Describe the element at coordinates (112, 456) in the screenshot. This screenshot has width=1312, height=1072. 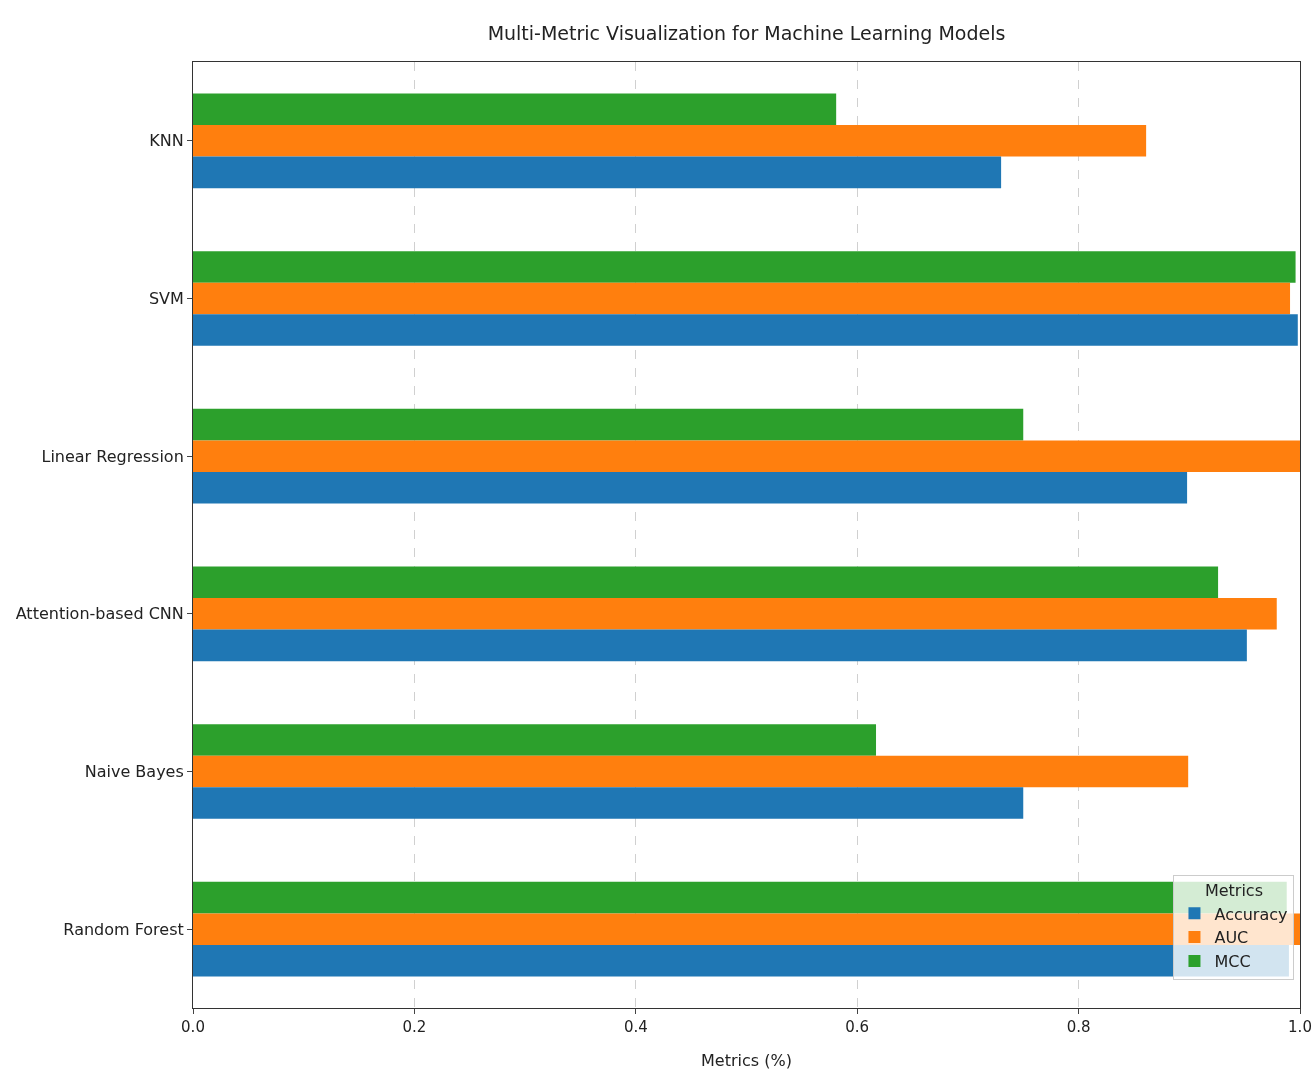
I see `y-tick-label: Linear Regression` at that location.